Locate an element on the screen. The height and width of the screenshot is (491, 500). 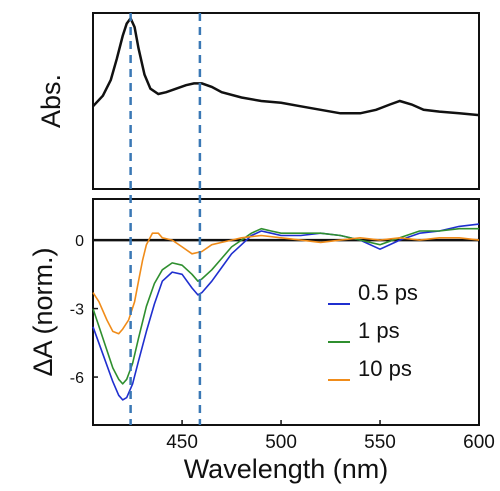
x-tick-label: 550 is located at coordinates (380, 442).